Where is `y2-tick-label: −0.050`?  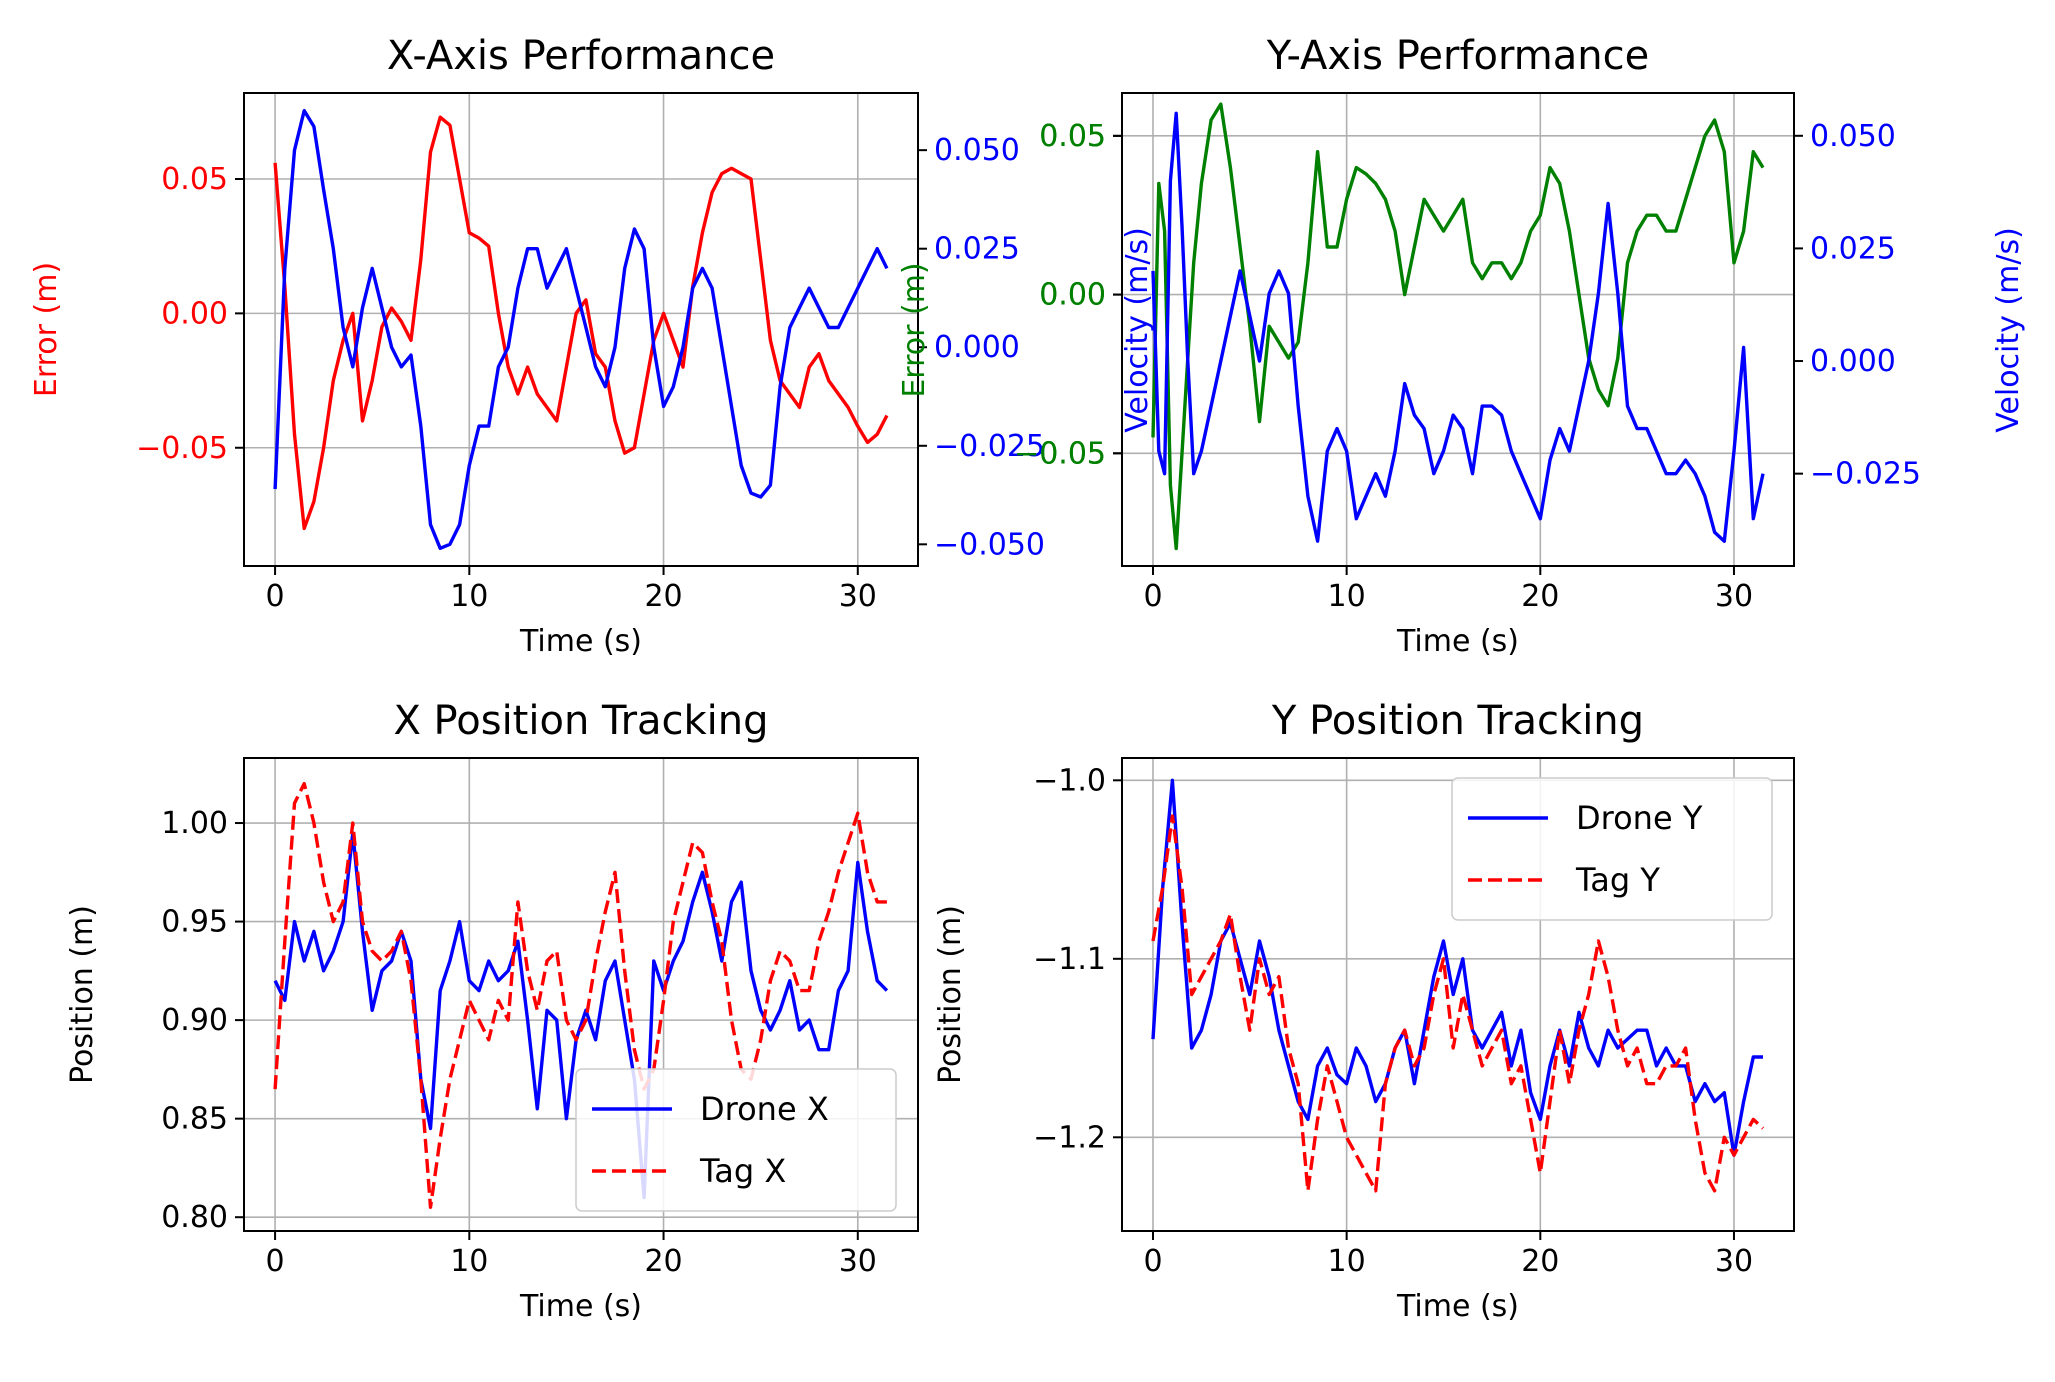 y2-tick-label: −0.050 is located at coordinates (989, 544).